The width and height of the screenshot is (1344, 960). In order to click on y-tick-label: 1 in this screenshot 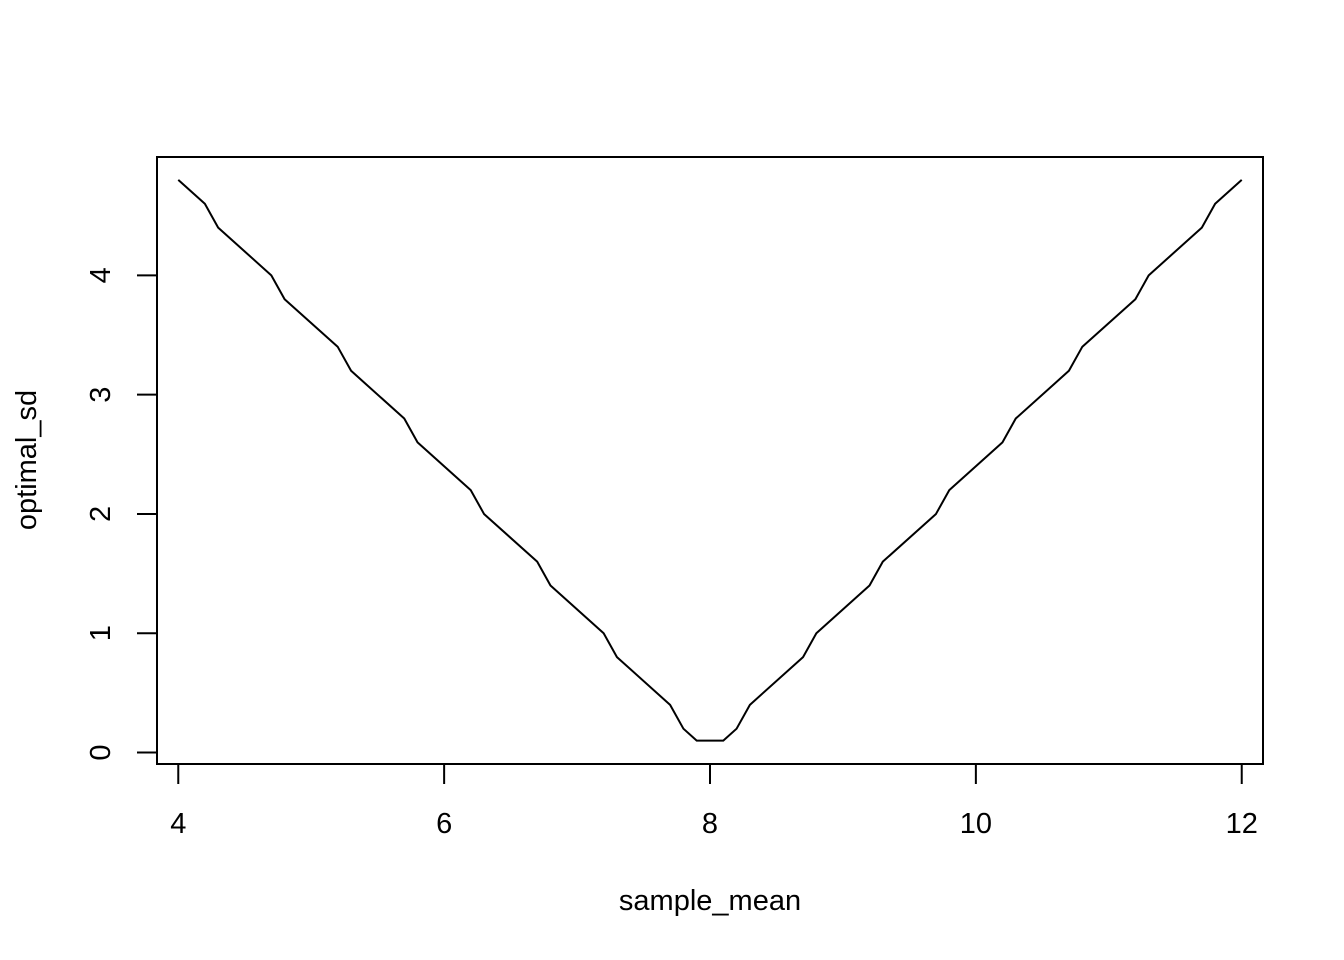, I will do `click(101, 633)`.